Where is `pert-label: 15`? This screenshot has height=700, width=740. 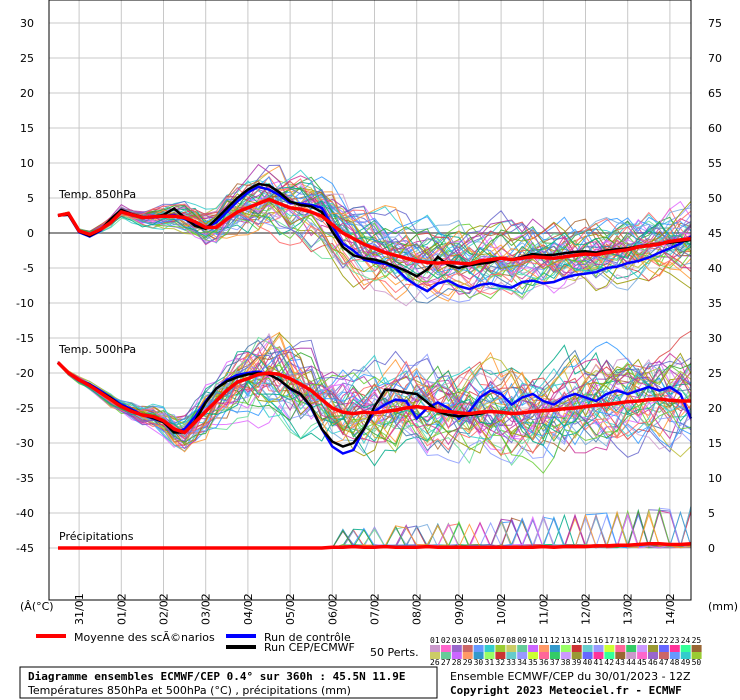 pert-label: 15 is located at coordinates (588, 640).